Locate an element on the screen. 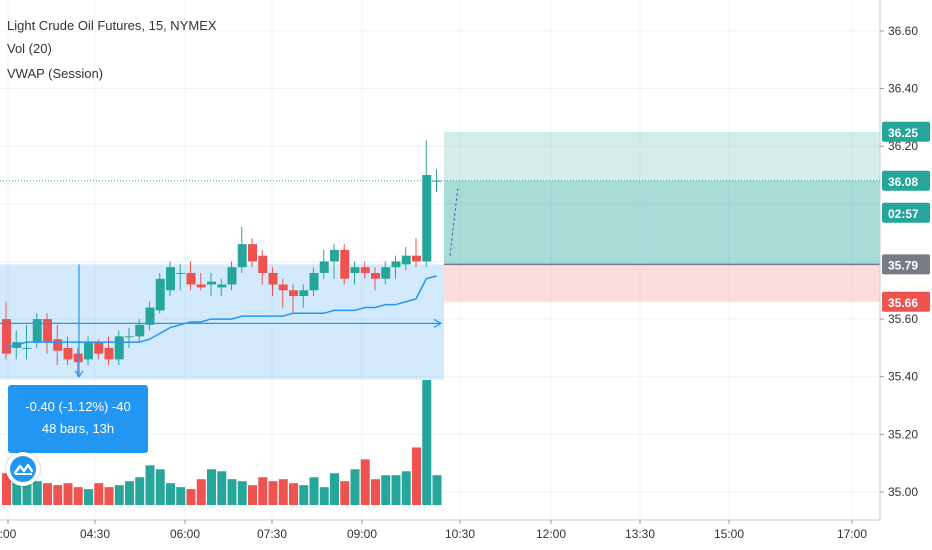  price-tag-label: 36.25 is located at coordinates (903, 133).